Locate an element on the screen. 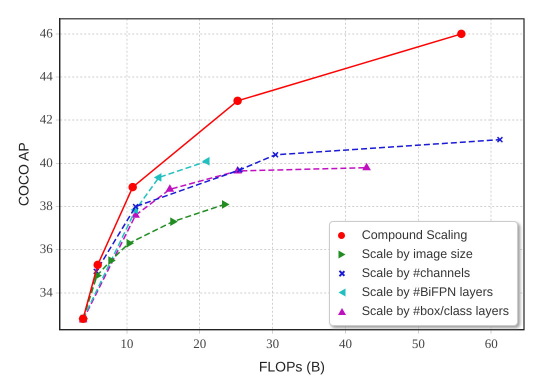 The width and height of the screenshot is (550, 388). legend-label: Scale by #BiFPN layers is located at coordinates (428, 292).